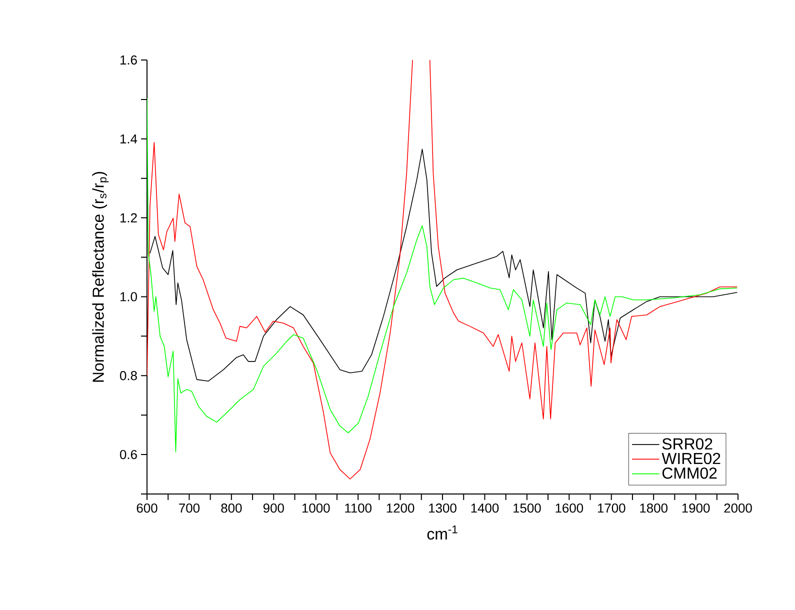 The height and width of the screenshot is (610, 795). What do you see at coordinates (128, 60) in the screenshot?
I see `y-tick-label: 1.6` at bounding box center [128, 60].